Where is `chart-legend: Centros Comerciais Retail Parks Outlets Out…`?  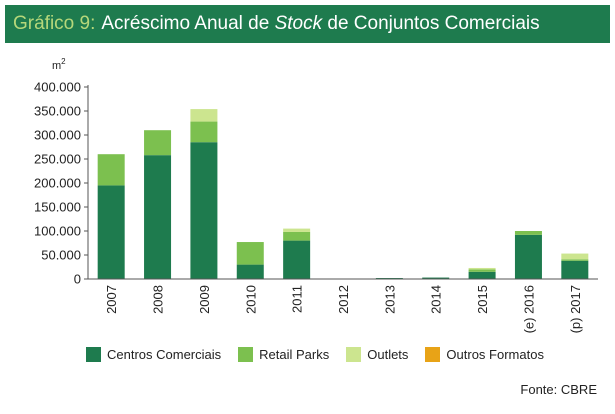 chart-legend: Centros Comerciais Retail Parks Outlets Out… is located at coordinates (323, 354).